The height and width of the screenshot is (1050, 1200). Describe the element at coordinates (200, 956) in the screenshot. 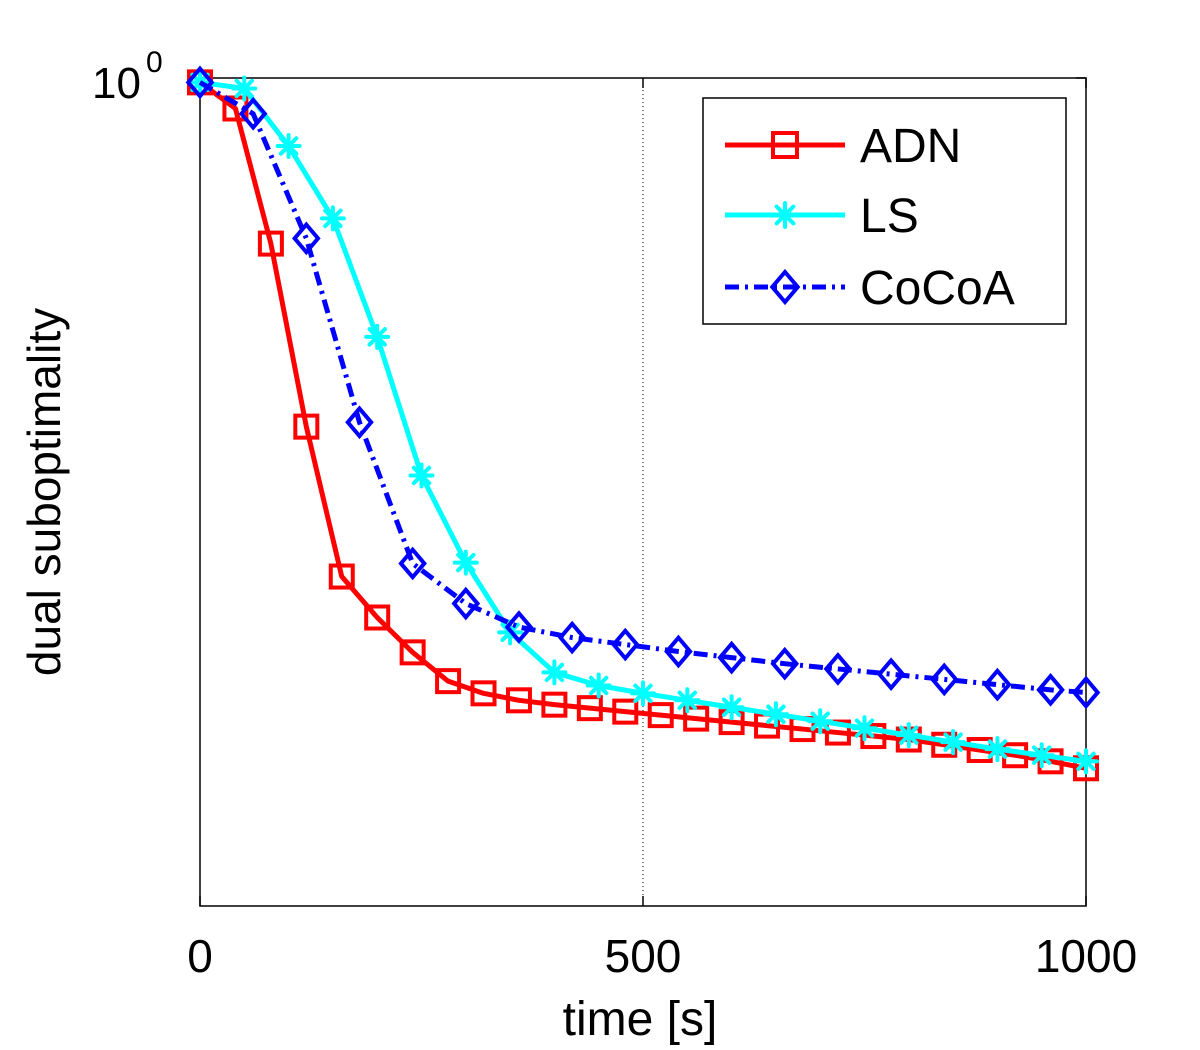

I see `x-tick-label: 0` at that location.